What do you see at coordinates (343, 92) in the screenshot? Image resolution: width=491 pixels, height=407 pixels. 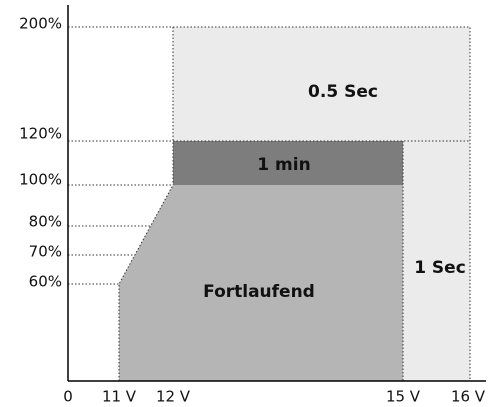 I see `region-label: 0.5 Sec` at bounding box center [343, 92].